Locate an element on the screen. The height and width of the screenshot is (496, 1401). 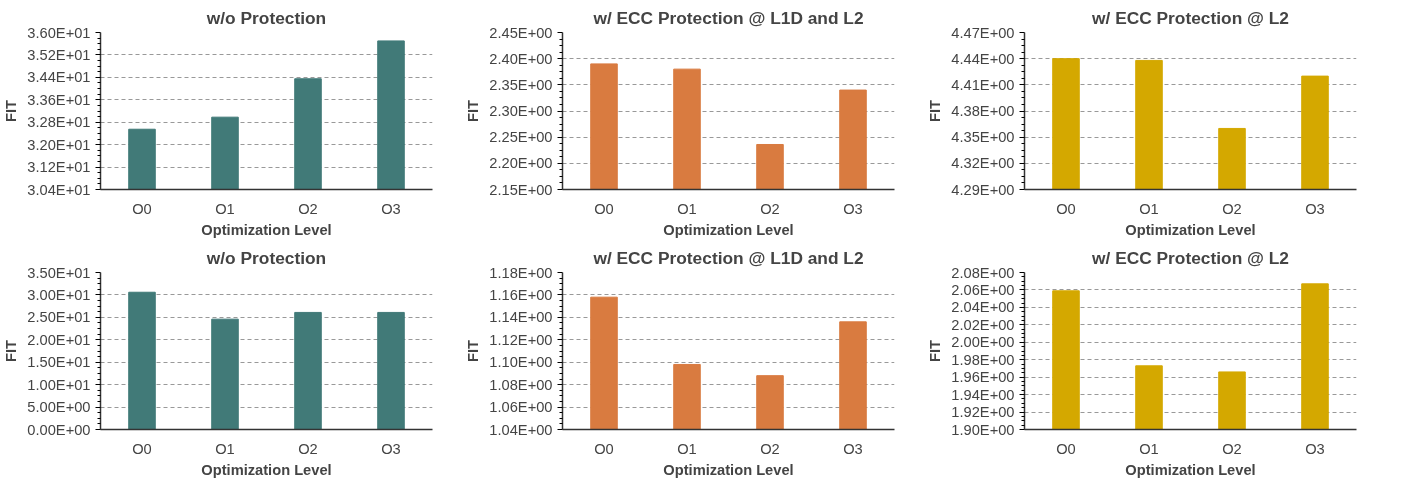
y-tick-label: 5.00E+00 is located at coordinates (59, 407).